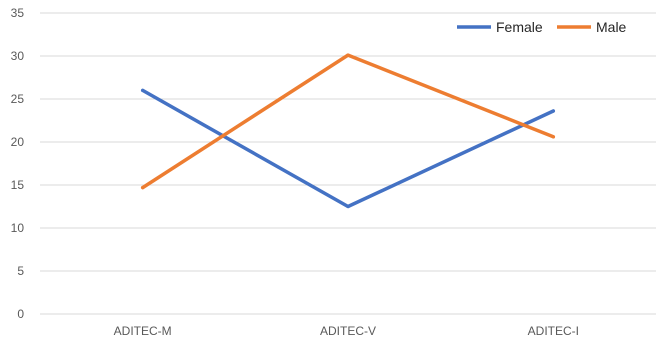 The height and width of the screenshot is (348, 661). I want to click on legend: Female Male, so click(542, 27).